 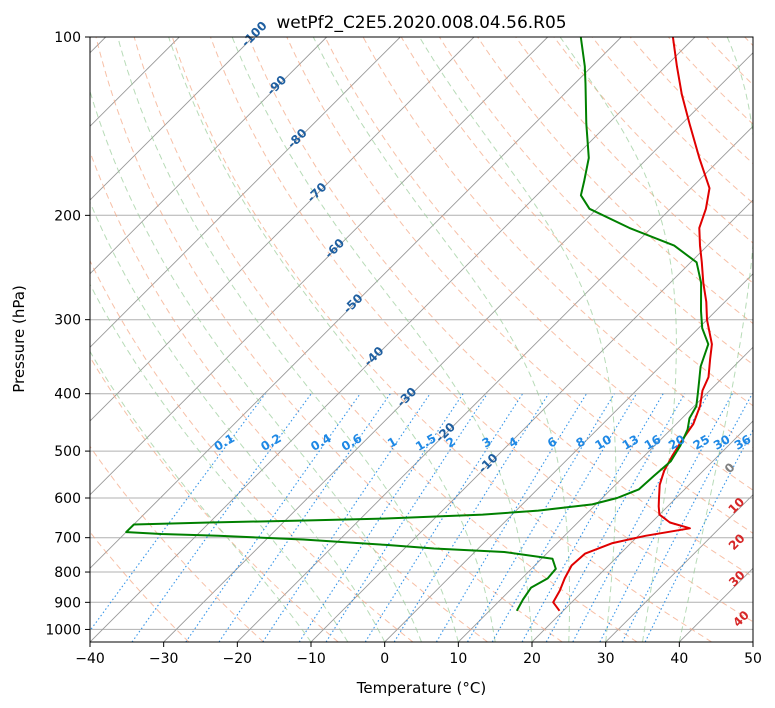 I want to click on mixing-ratio-label: 3, so click(x=487, y=442).